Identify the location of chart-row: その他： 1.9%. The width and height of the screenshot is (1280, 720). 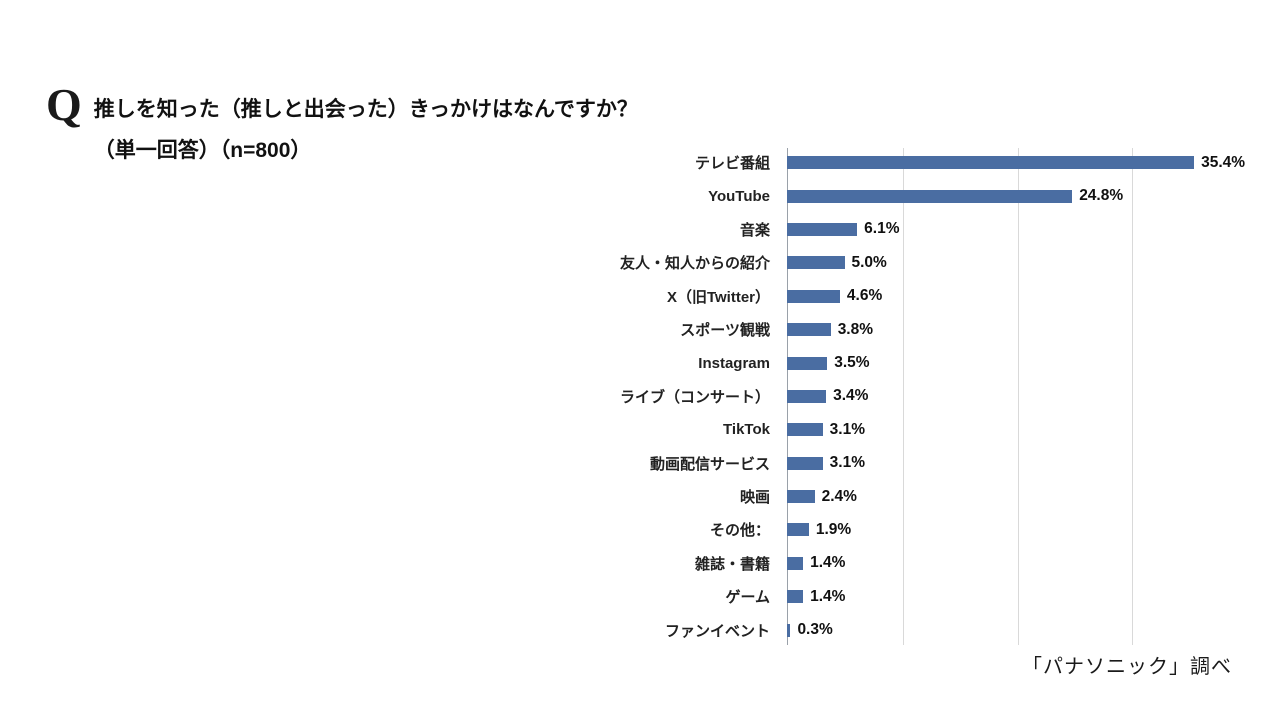
(867, 529).